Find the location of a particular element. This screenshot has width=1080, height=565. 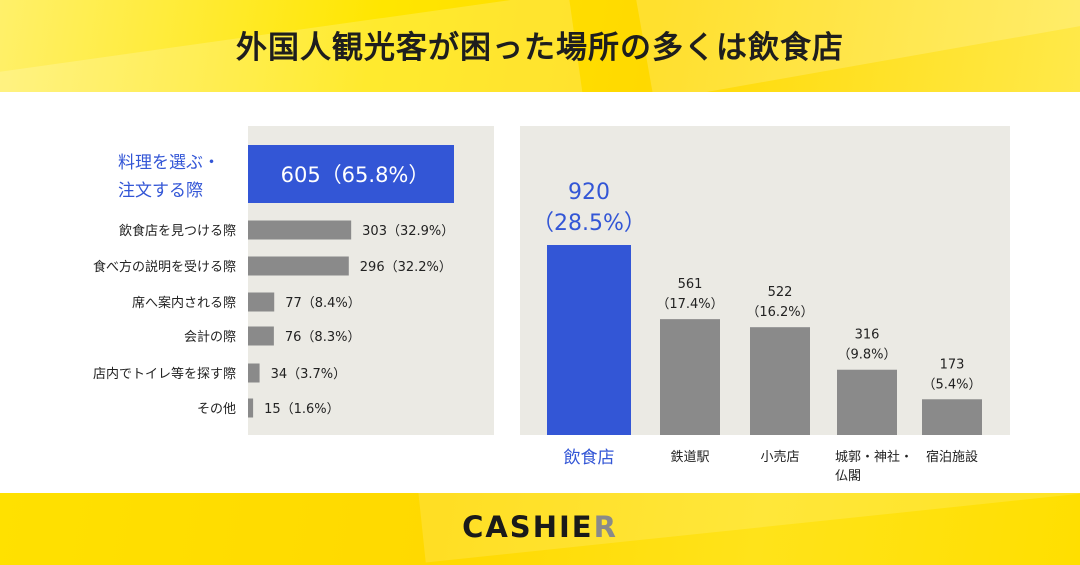

vbar-value-label-1: 561 is located at coordinates (690, 284).